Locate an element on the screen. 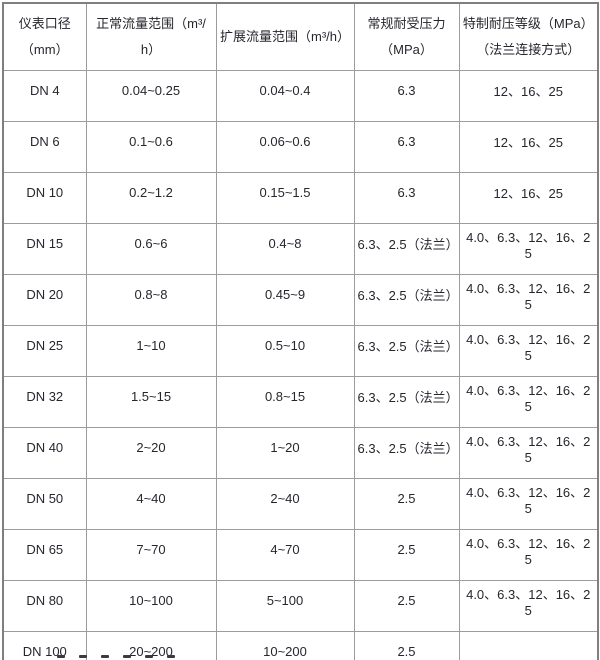 Image resolution: width=600 pixels, height=660 pixels. table-cell: 5~100 is located at coordinates (285, 606).